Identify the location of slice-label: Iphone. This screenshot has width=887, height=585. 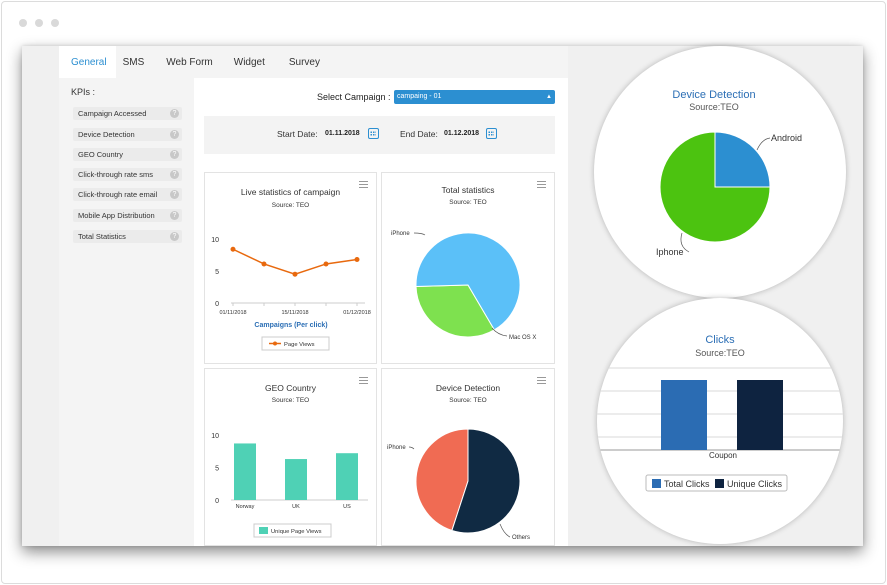
(670, 252).